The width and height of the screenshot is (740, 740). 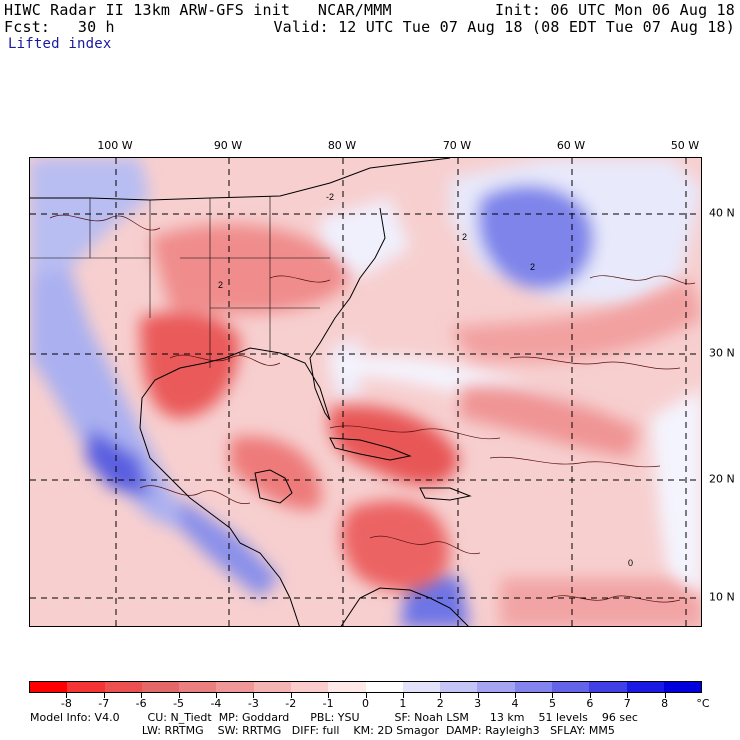 I want to click on lat-label: 30 N, so click(x=722, y=353).